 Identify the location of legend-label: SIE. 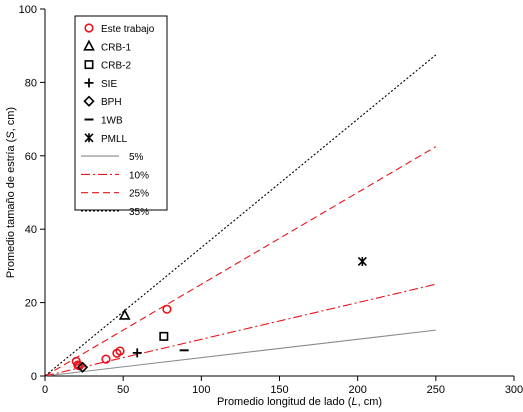
(109, 84).